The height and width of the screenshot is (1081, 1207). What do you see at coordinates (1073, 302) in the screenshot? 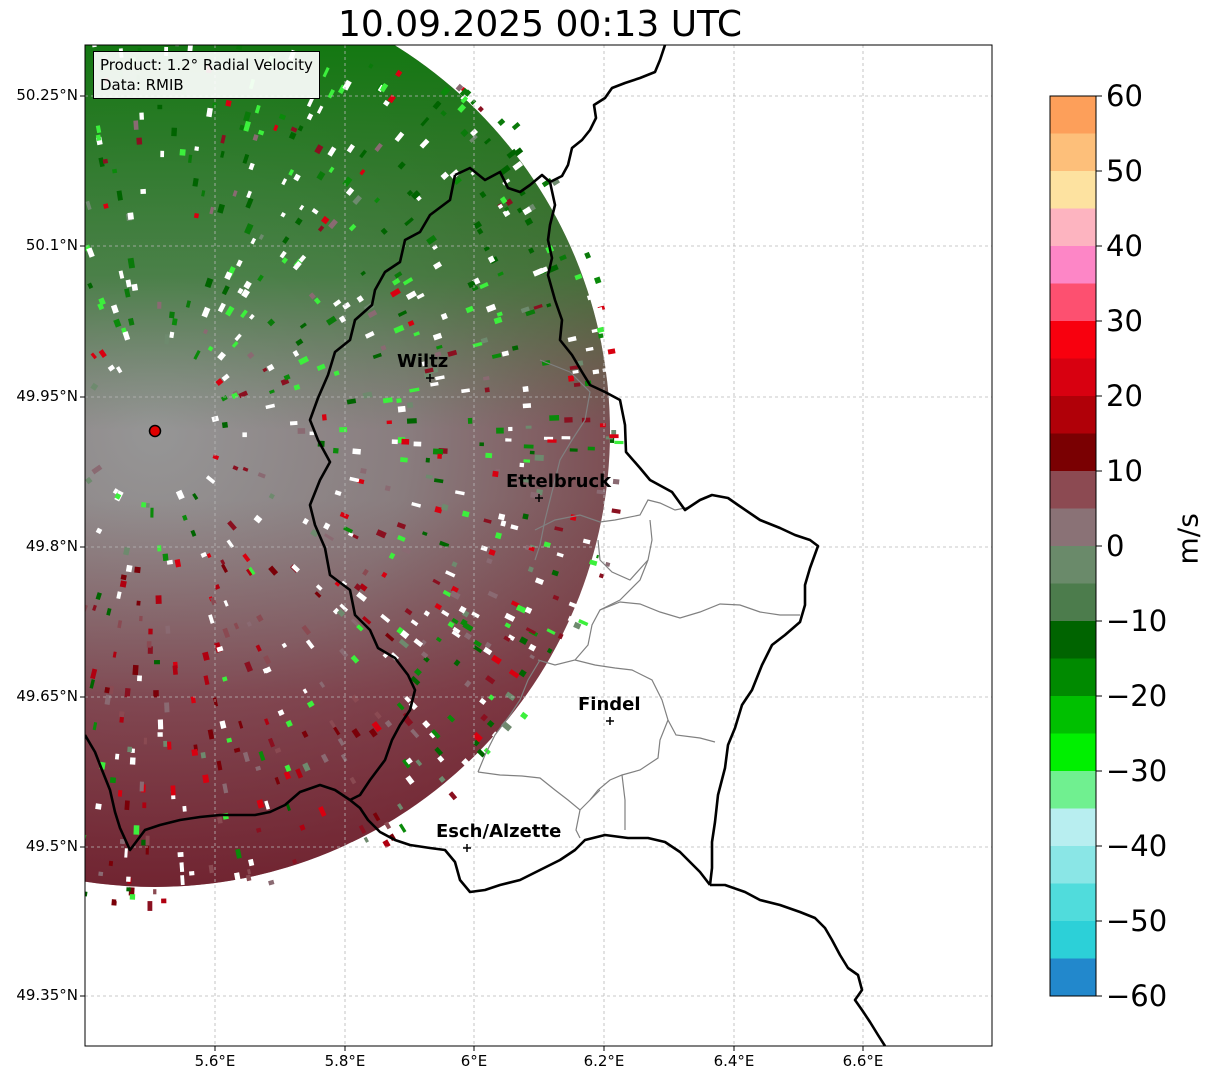
I see `colorbar-band` at bounding box center [1073, 302].